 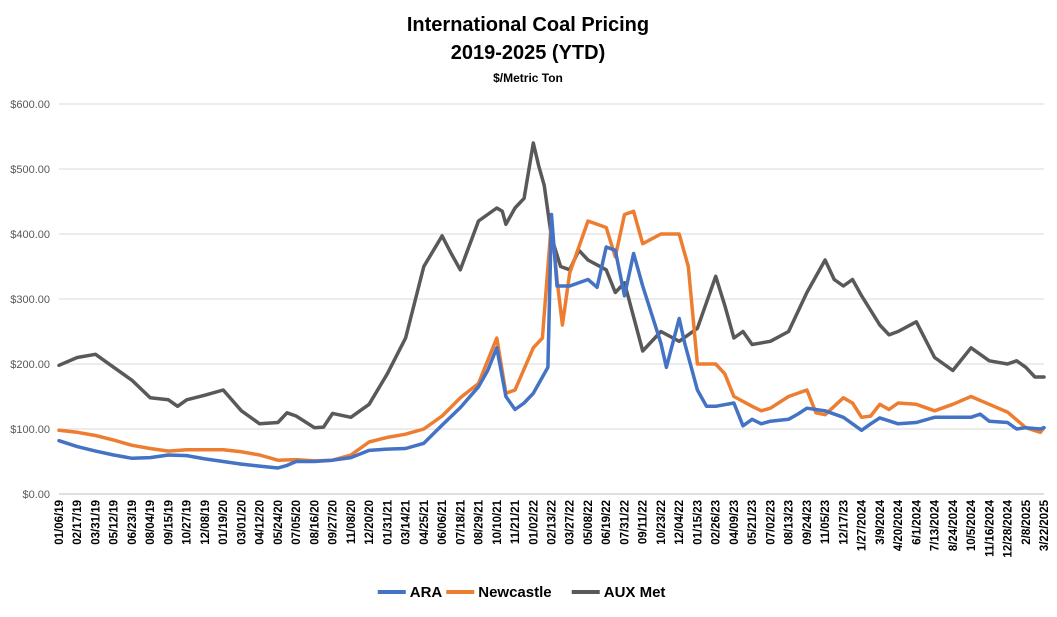 What do you see at coordinates (972, 525) in the screenshot?
I see `x-tick-label: 10/5/2024` at bounding box center [972, 525].